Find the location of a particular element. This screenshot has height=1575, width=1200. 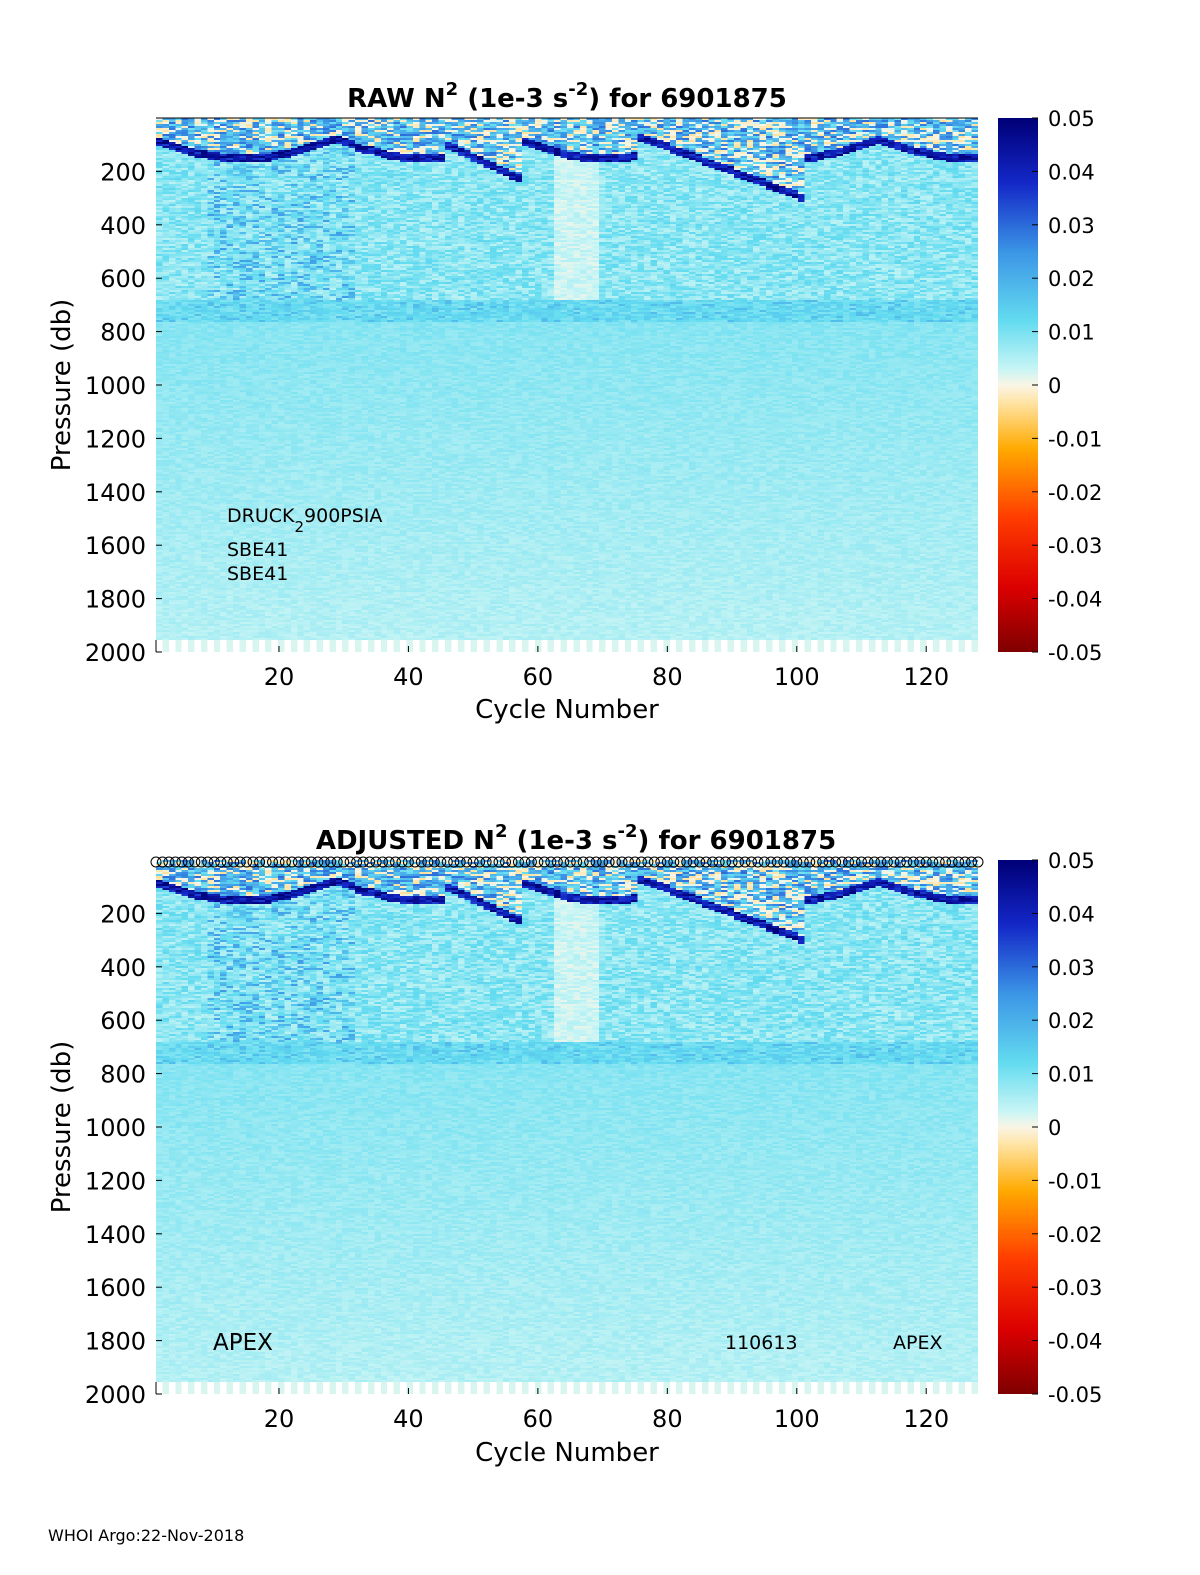

adjusted-float-id-label: 110613 is located at coordinates (761, 1343).